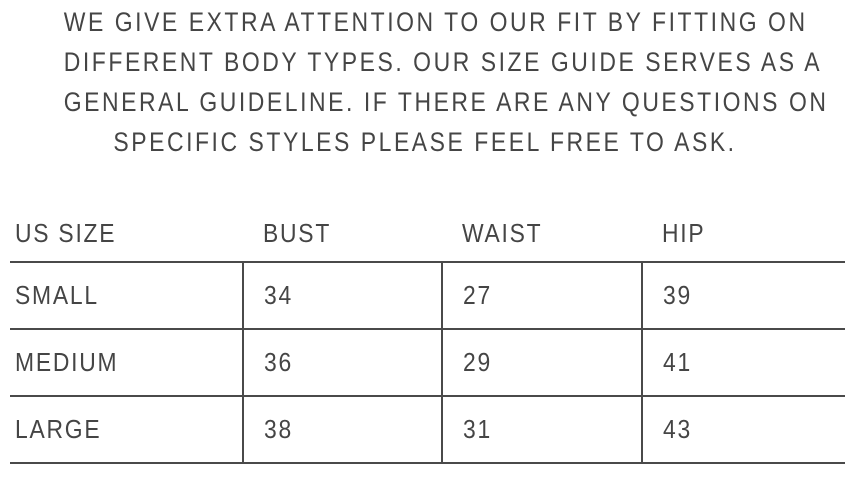 The width and height of the screenshot is (850, 477). Describe the element at coordinates (126, 233) in the screenshot. I see `column-header-us-size: US SIZE` at that location.